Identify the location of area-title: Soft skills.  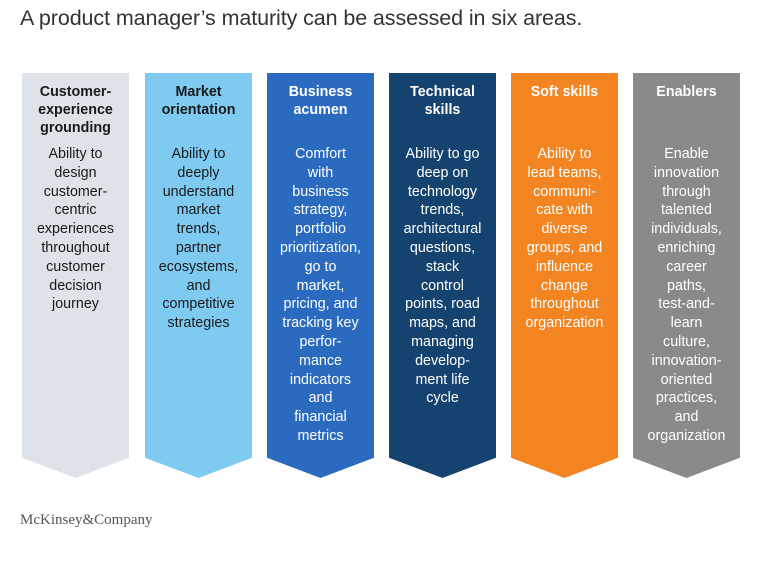
(564, 92).